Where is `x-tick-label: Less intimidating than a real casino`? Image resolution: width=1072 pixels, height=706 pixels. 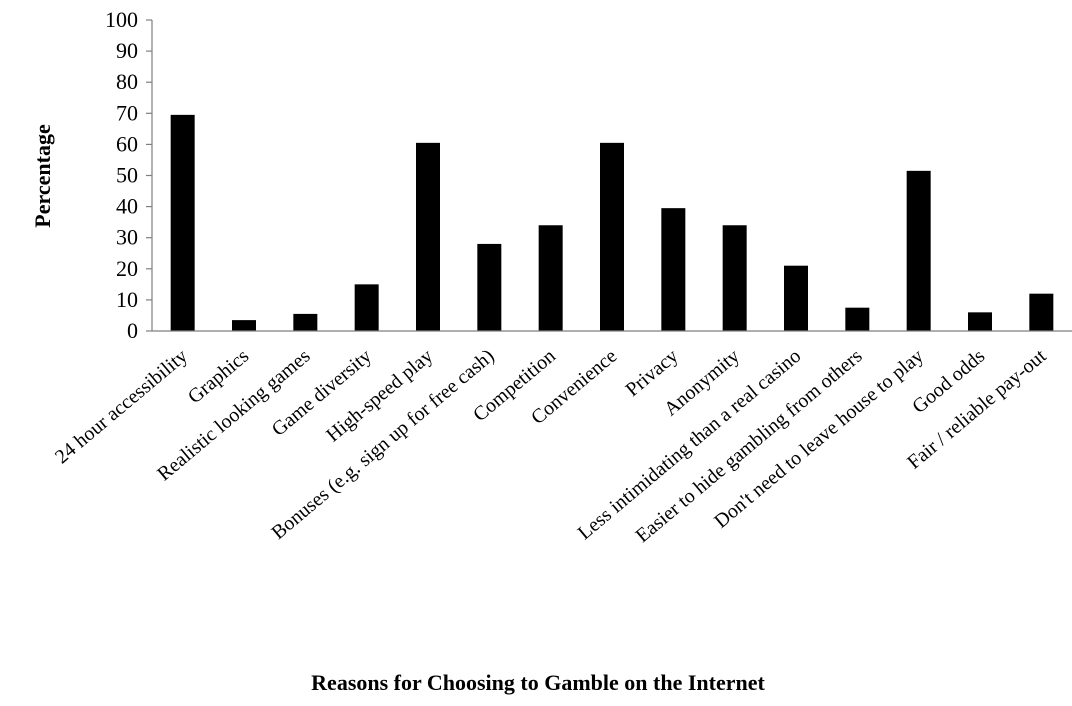
x-tick-label: Less intimidating than a real casino is located at coordinates (690, 444).